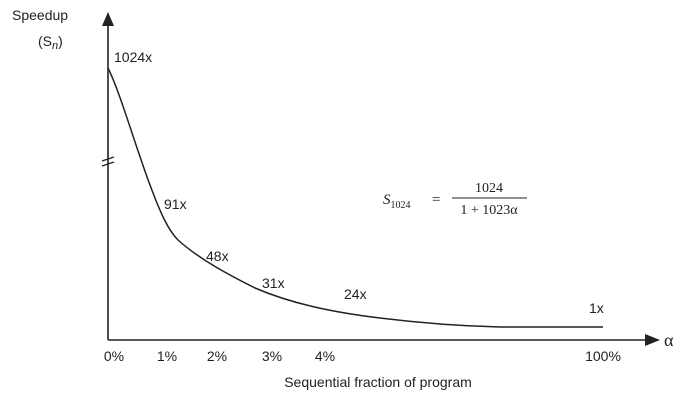 The height and width of the screenshot is (395, 683). I want to click on data-label: 48x, so click(217, 256).